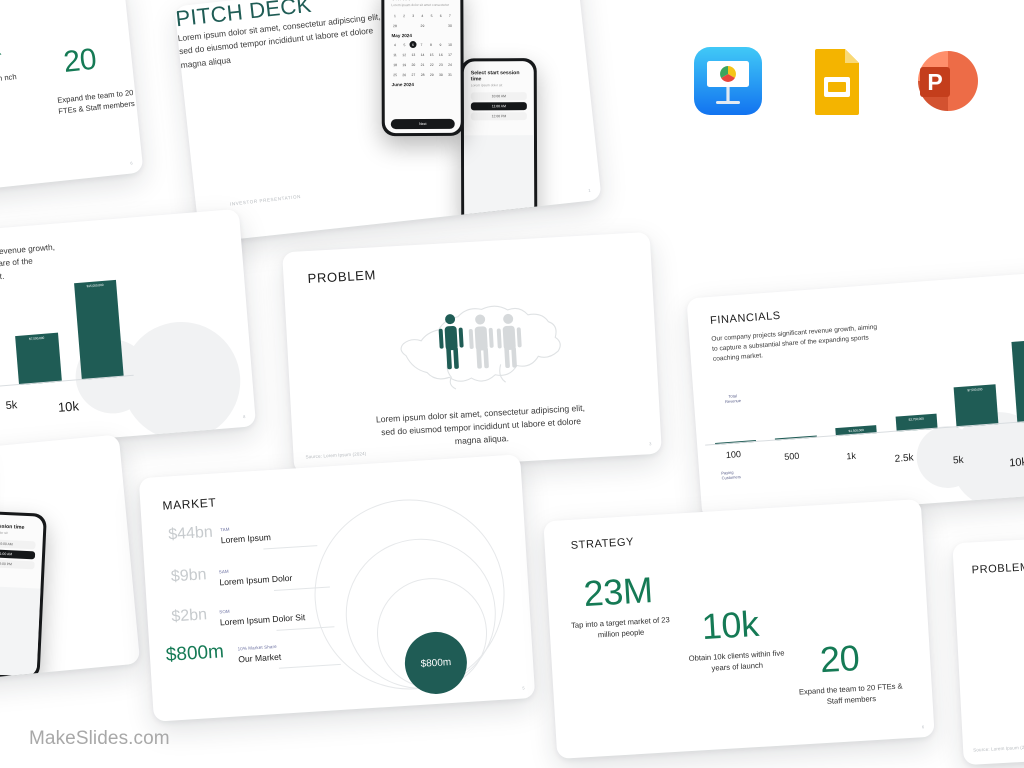  Describe the element at coordinates (413, 64) in the screenshot. I see `calendar-day: 20` at that location.